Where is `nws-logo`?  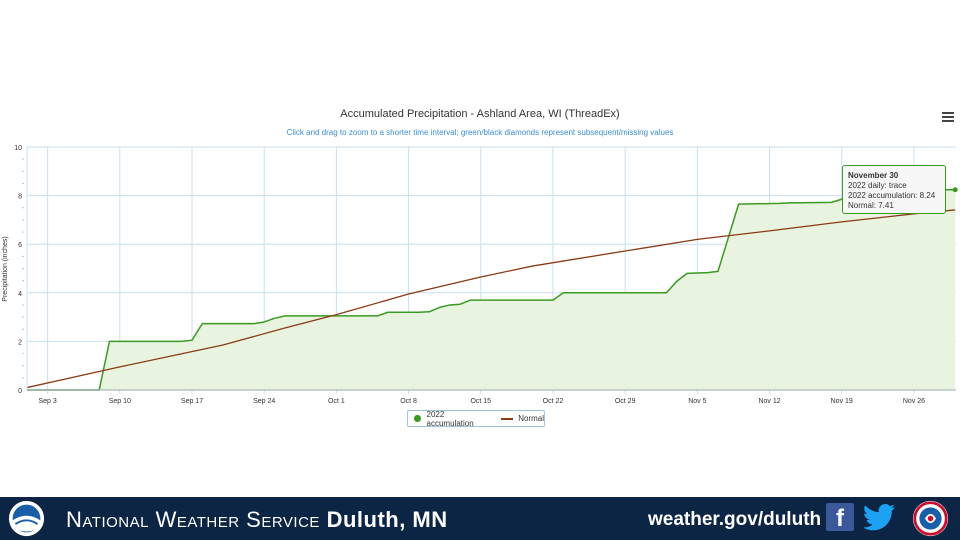 nws-logo is located at coordinates (930, 518).